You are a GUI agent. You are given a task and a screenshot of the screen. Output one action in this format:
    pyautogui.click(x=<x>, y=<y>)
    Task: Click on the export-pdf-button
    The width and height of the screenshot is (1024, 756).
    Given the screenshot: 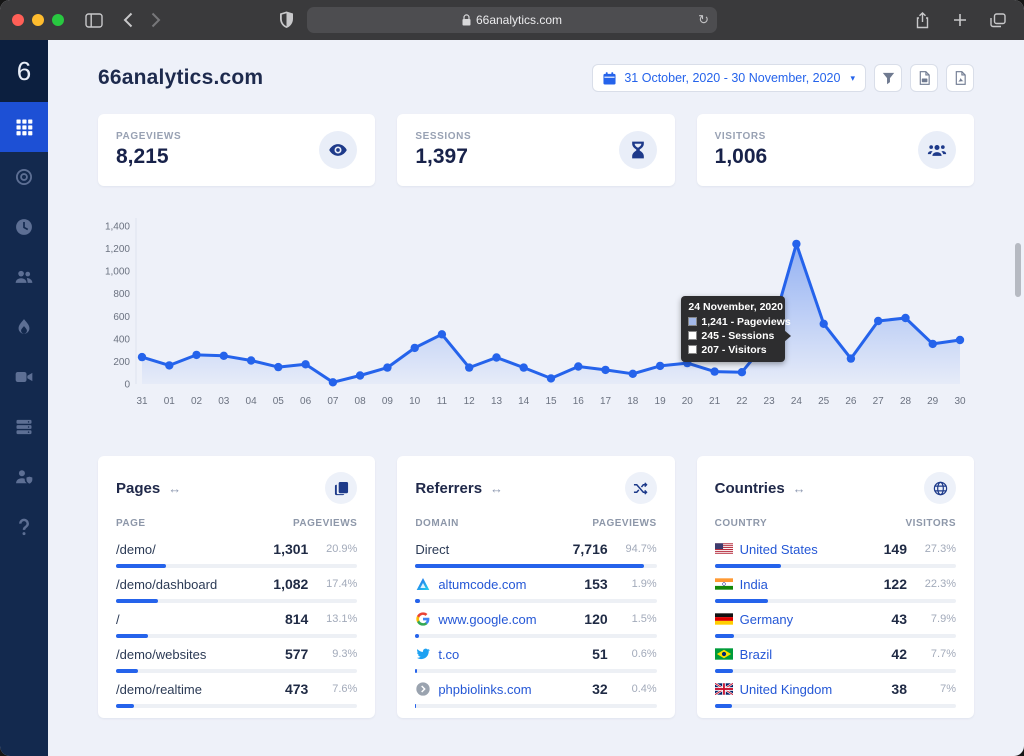 What is the action you would take?
    pyautogui.click(x=960, y=78)
    